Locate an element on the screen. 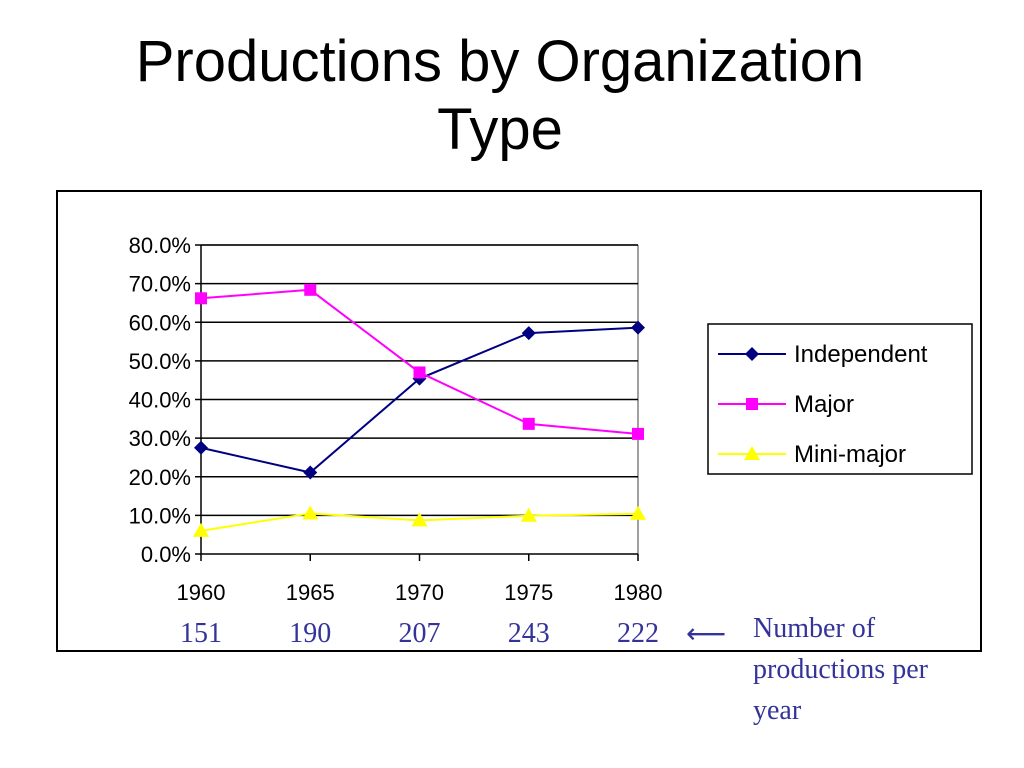  y-tick-label: 70.0% is located at coordinates (160, 284).